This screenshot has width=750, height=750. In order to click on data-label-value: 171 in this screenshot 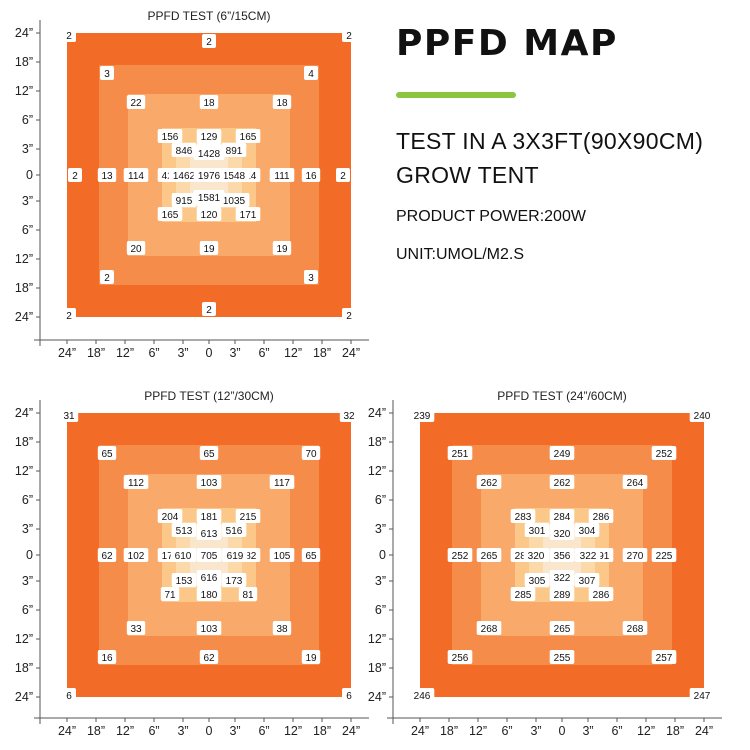, I will do `click(248, 215)`.